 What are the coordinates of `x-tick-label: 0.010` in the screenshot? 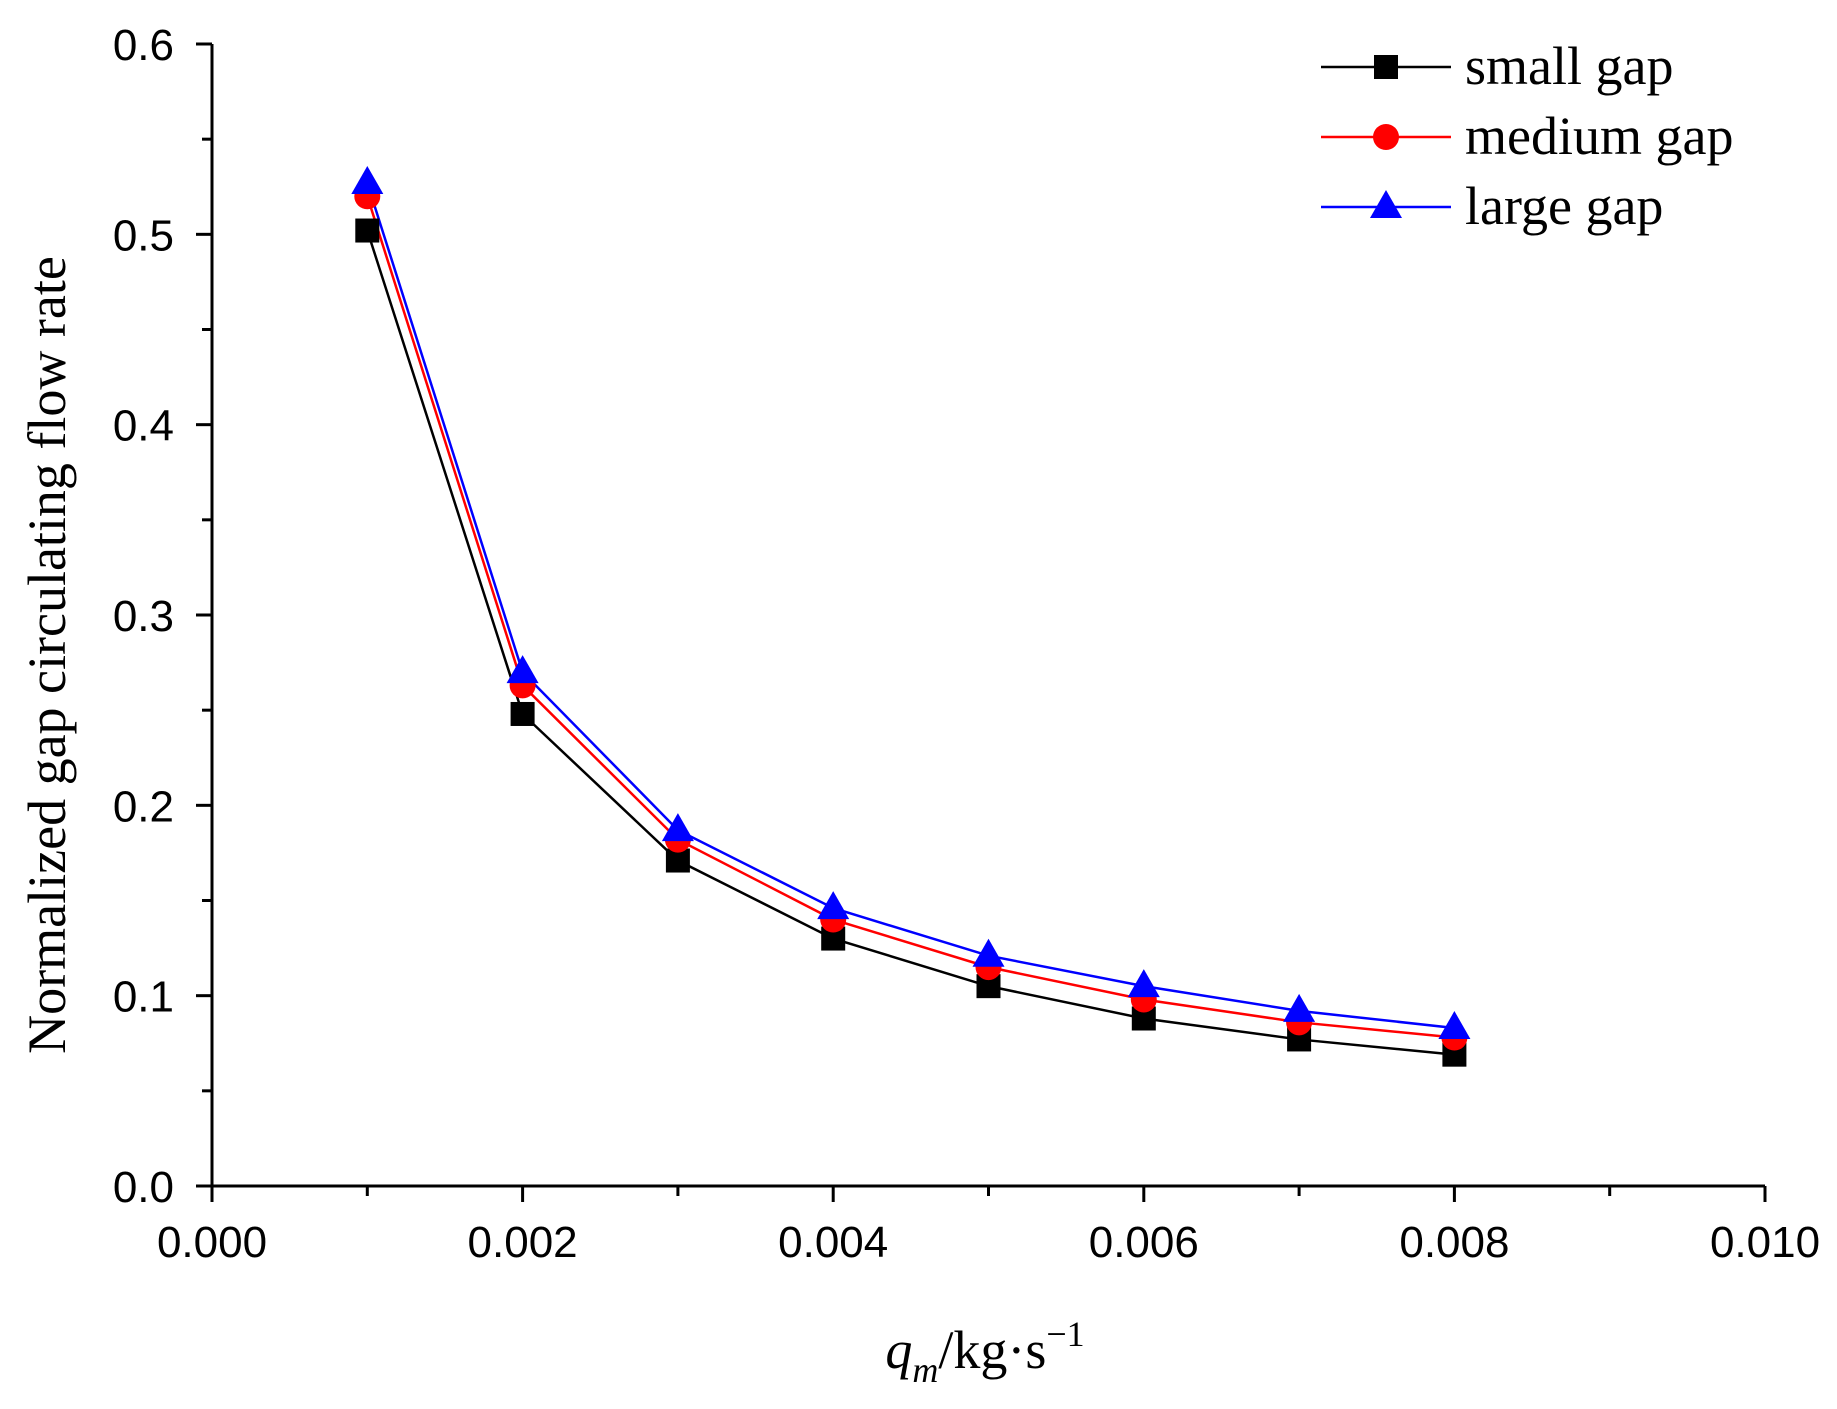 It's located at (1765, 1242).